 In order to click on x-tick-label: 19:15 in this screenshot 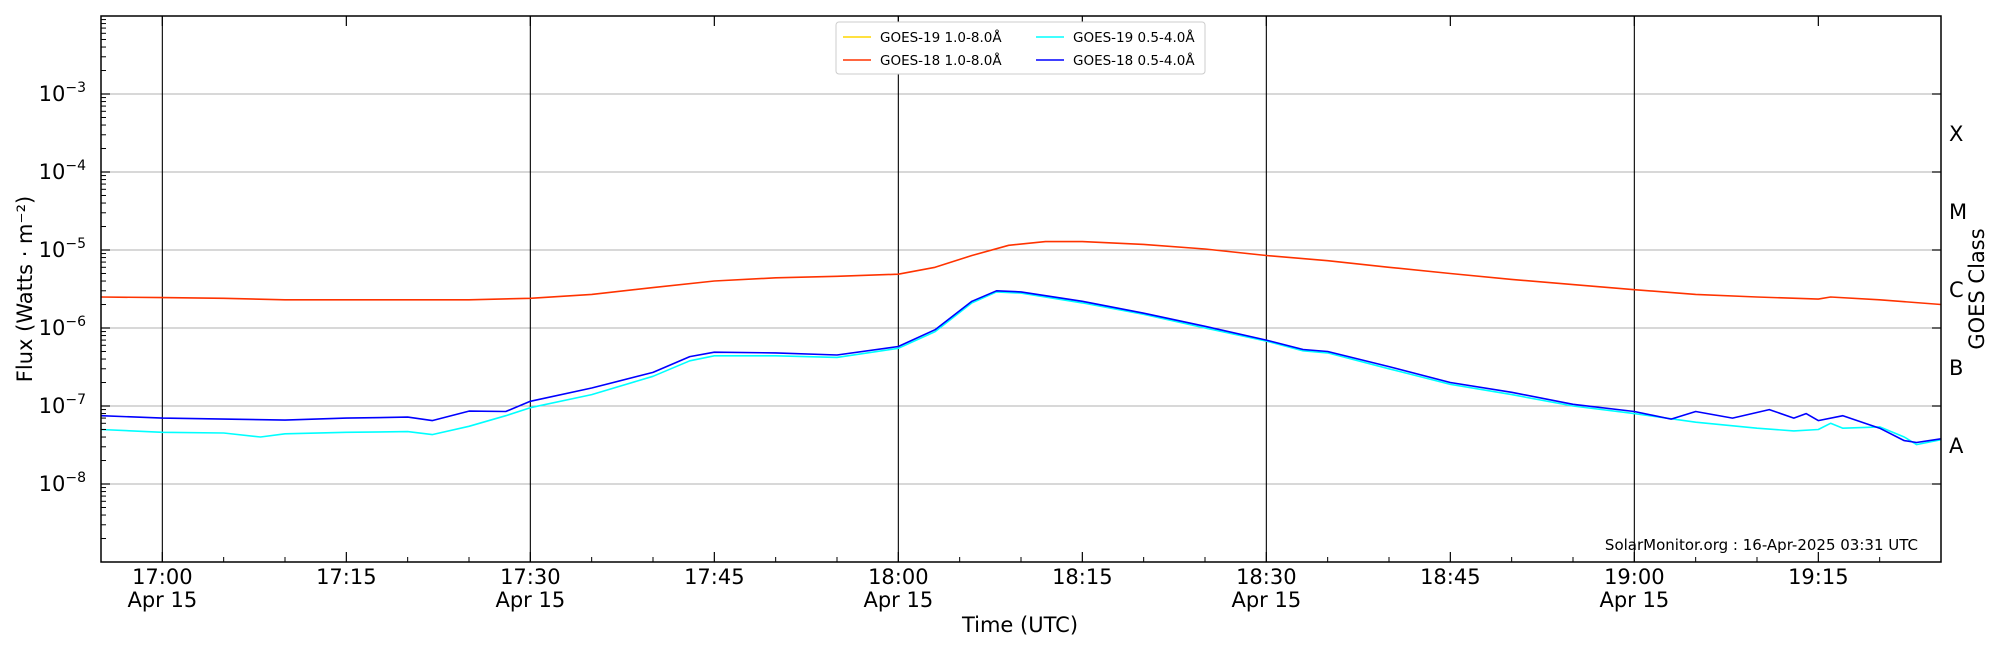, I will do `click(1818, 577)`.